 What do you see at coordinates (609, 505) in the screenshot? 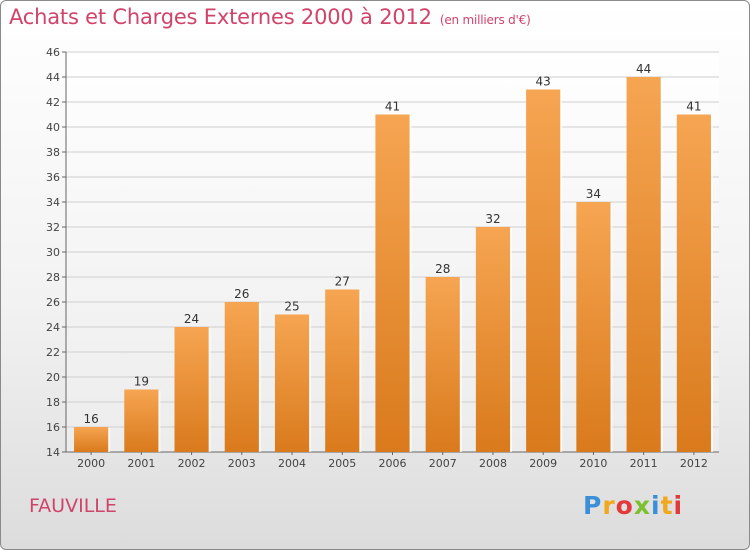
I see `logo-letter: r` at bounding box center [609, 505].